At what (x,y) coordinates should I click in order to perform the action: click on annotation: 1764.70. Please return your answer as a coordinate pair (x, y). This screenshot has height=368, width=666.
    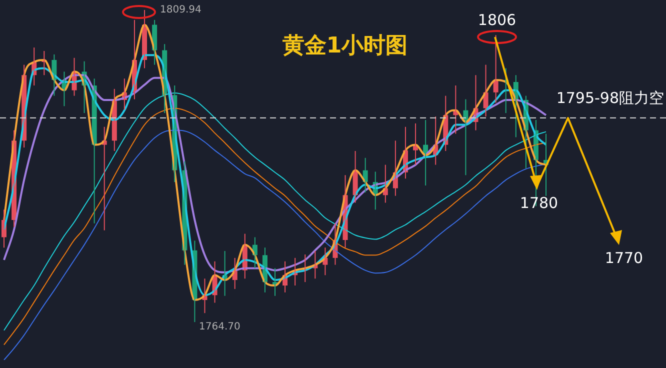
    Looking at the image, I should click on (219, 327).